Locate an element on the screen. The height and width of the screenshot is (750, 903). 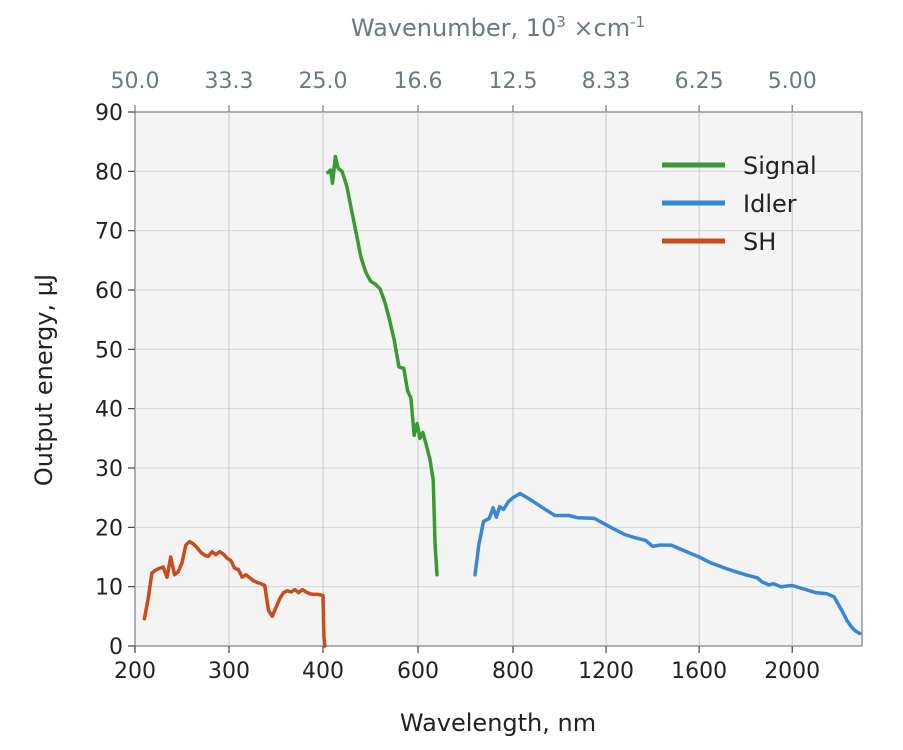
y-tick-label: 70 is located at coordinates (109, 232).